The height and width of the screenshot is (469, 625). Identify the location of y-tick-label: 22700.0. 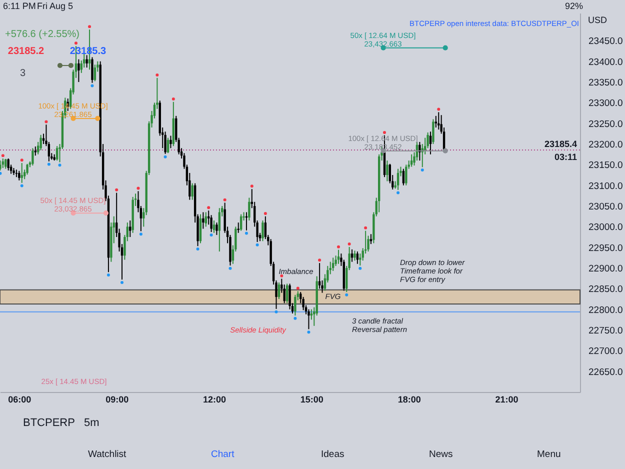
(605, 352).